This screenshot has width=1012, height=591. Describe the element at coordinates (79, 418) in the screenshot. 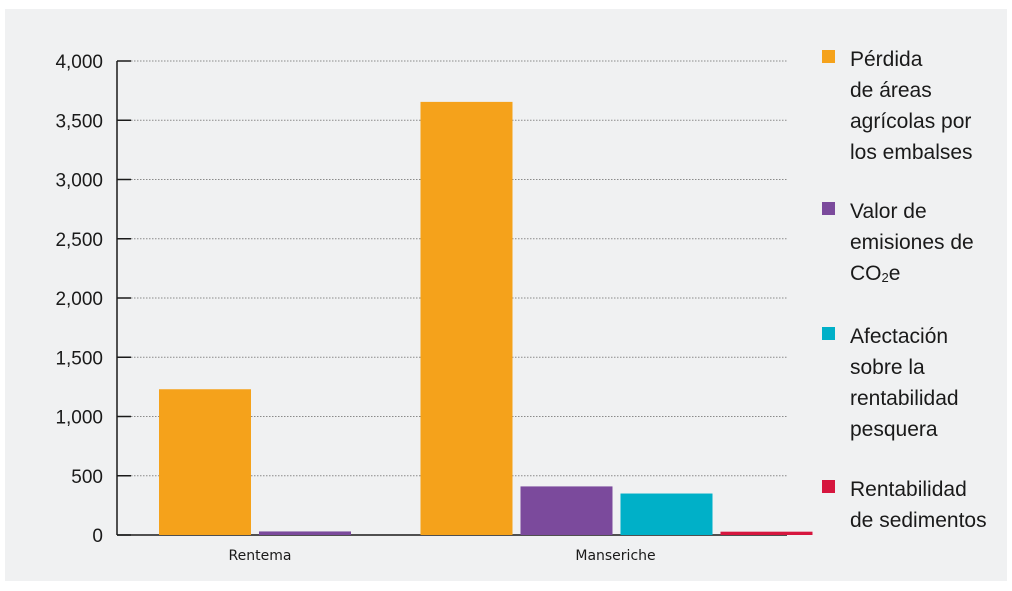

I see `y-tick-label: 1,000` at that location.